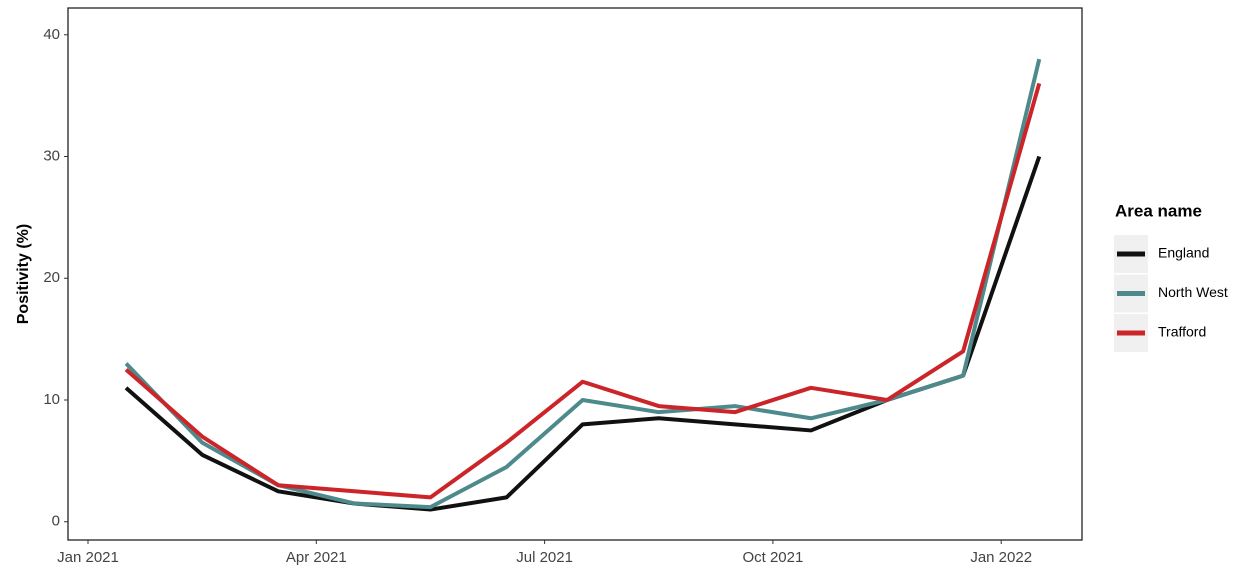  I want to click on y-tick-label: 10, so click(51, 399).